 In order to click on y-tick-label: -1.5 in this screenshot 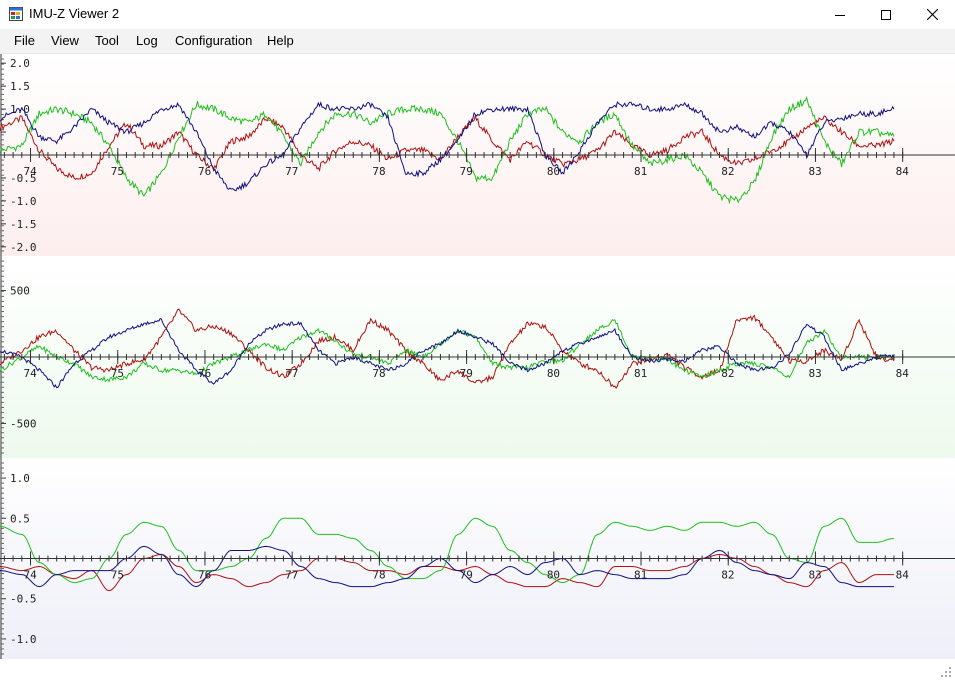, I will do `click(23, 224)`.